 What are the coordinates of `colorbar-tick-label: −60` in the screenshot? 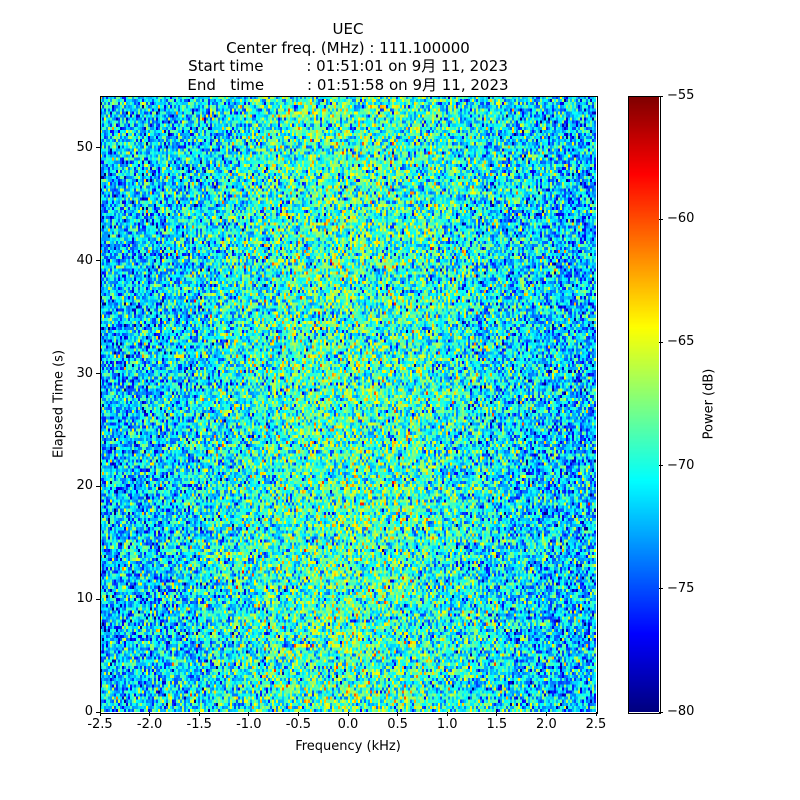 It's located at (681, 219).